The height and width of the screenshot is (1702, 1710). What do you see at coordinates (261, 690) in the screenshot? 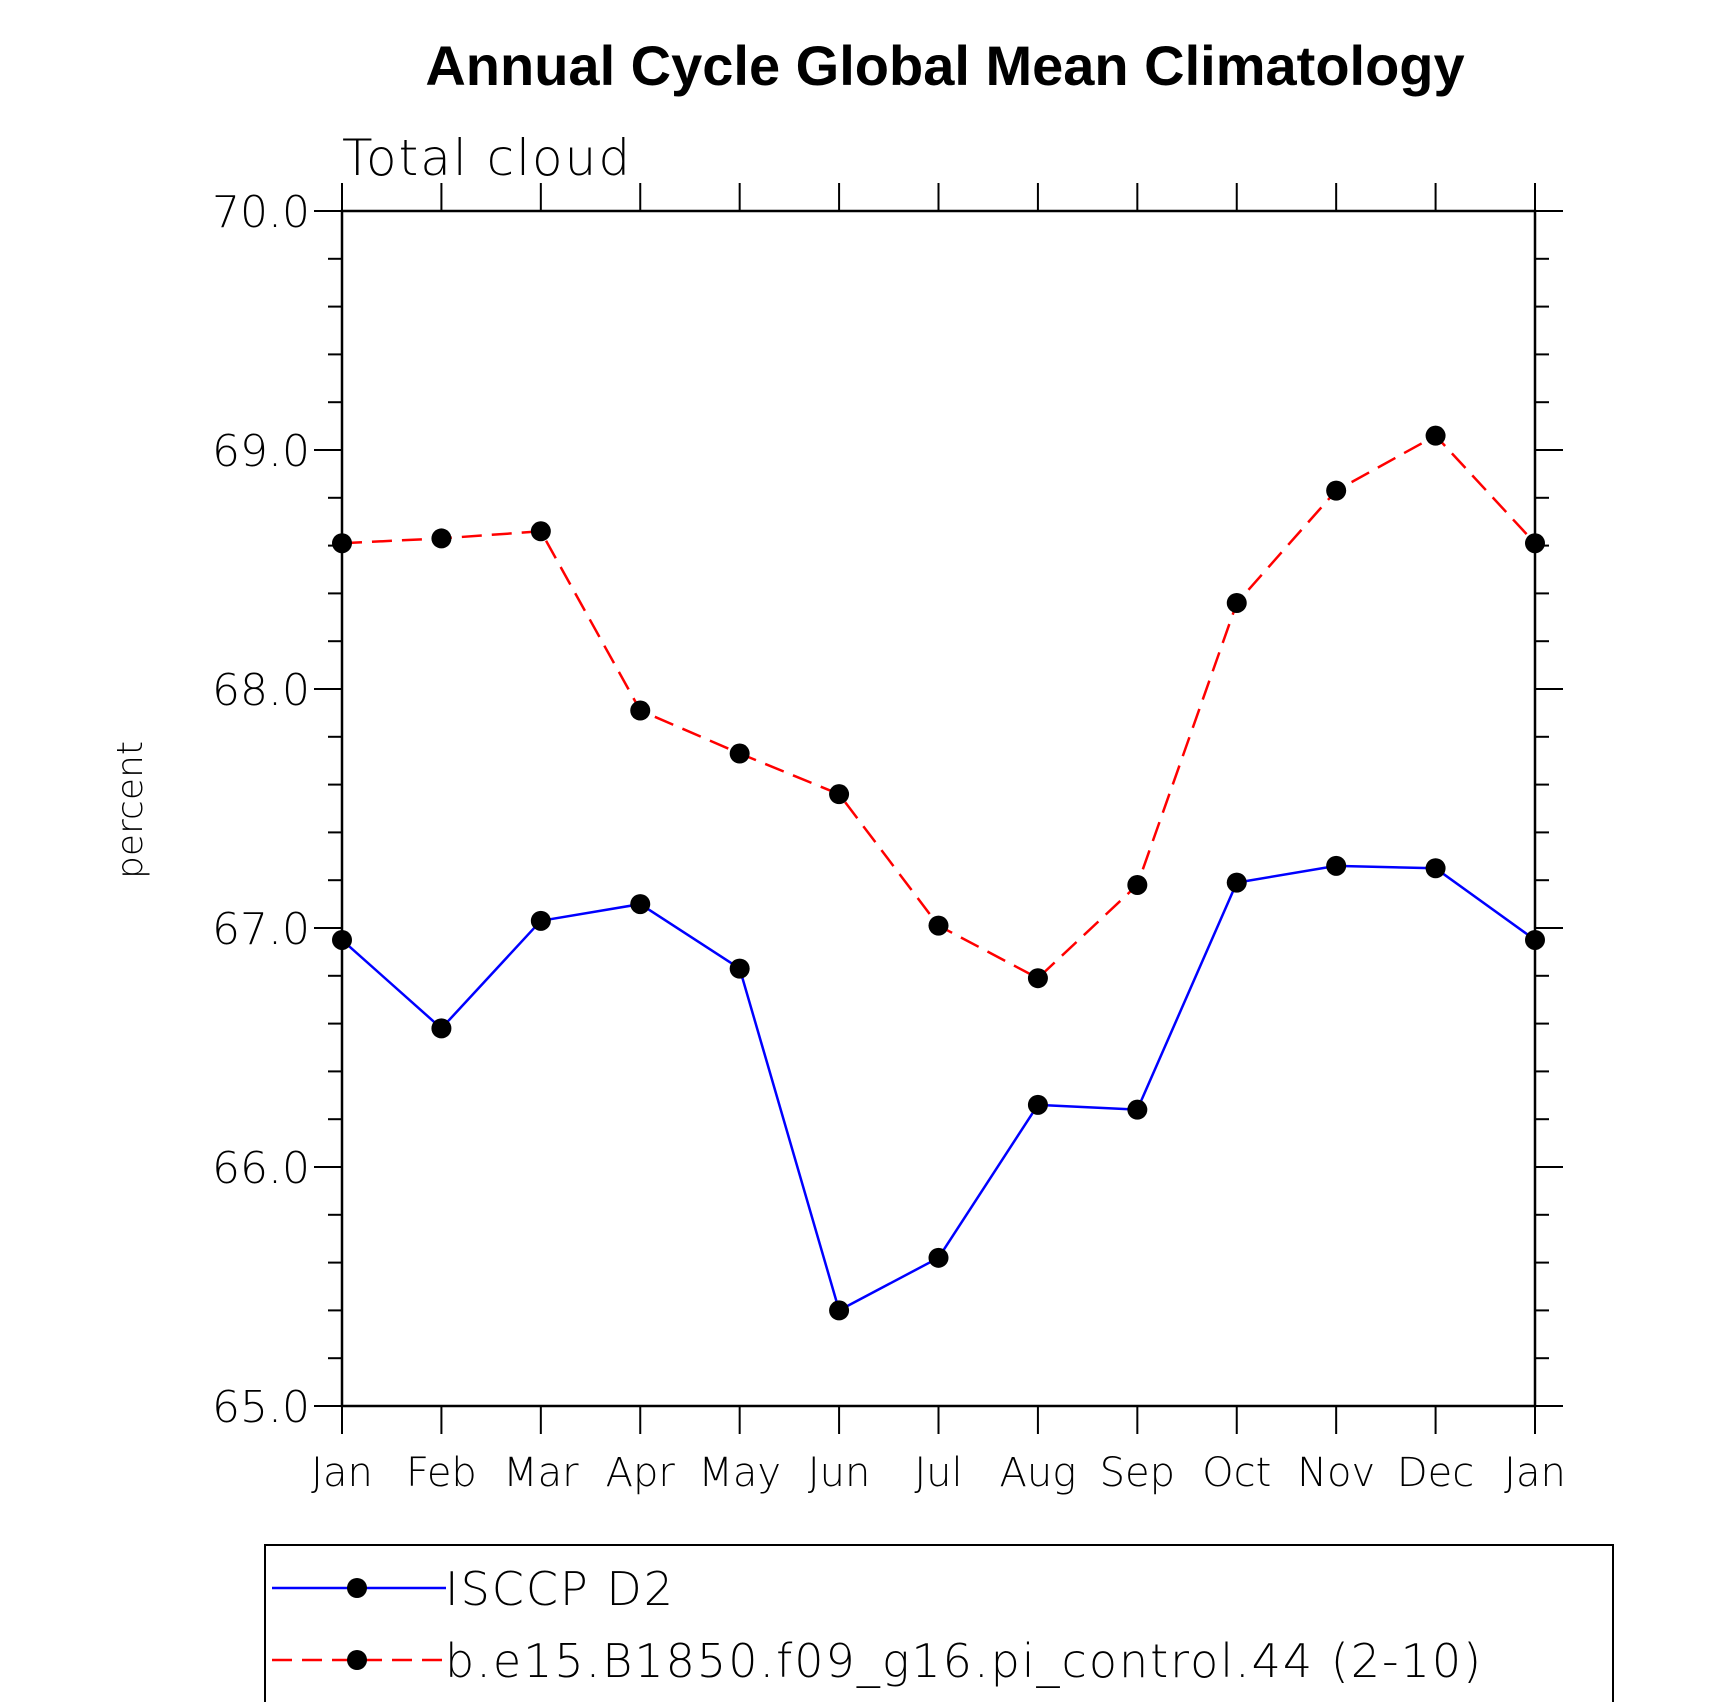
I see `y-tick-label: 68.0` at bounding box center [261, 690].